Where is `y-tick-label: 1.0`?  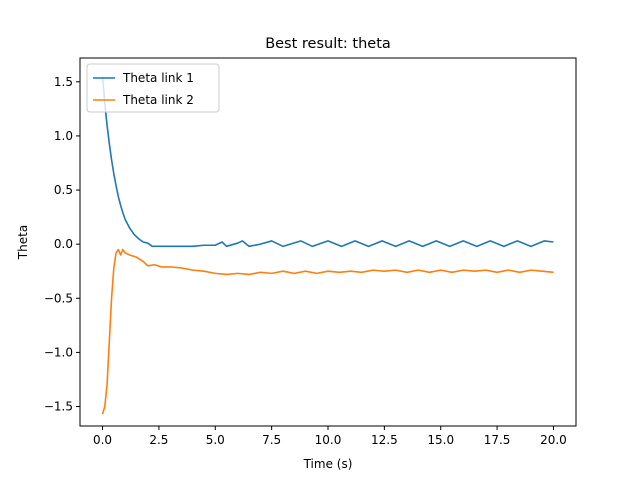
y-tick-label: 1.0 is located at coordinates (63, 136).